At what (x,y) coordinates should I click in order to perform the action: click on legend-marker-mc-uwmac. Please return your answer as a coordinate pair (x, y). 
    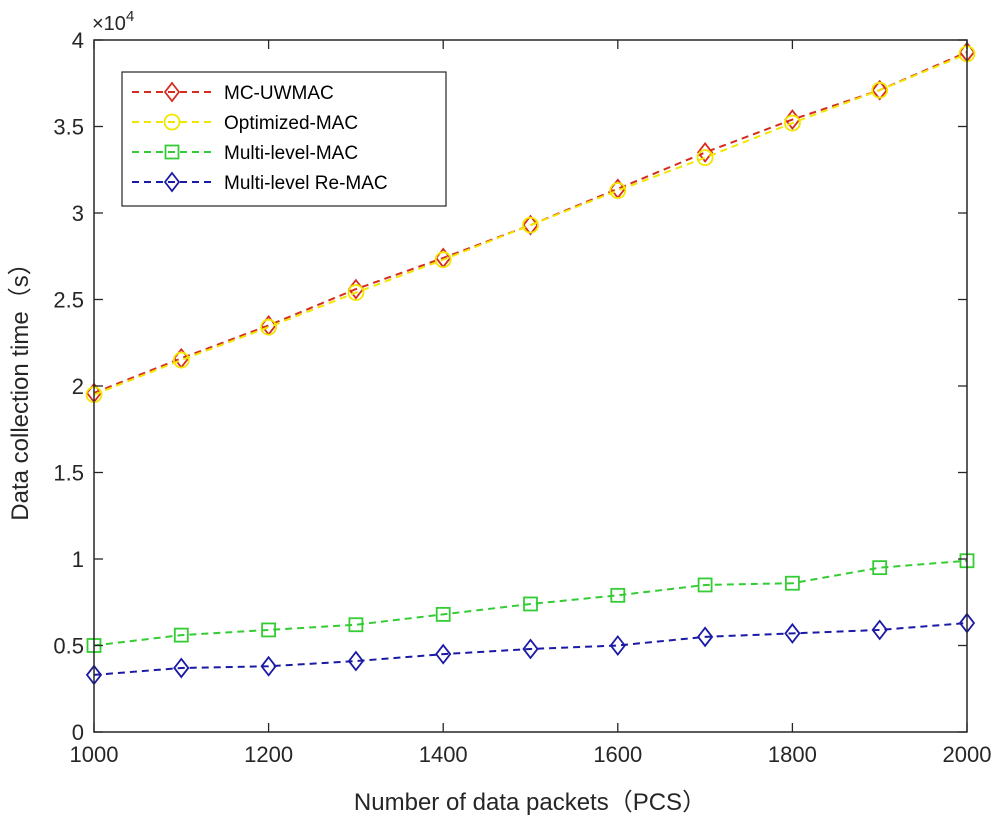
    Looking at the image, I should click on (172, 92).